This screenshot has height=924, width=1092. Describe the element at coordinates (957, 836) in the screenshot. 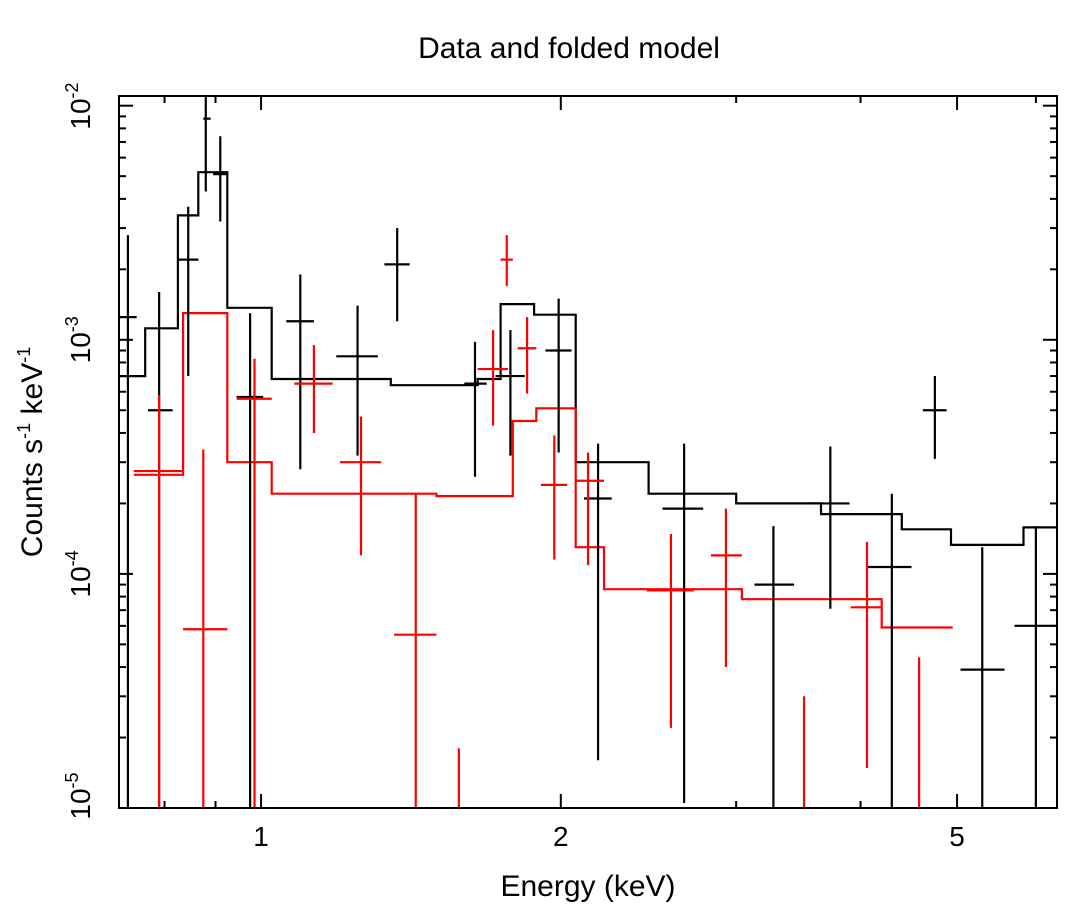

I see `x-tick-label: 5` at that location.